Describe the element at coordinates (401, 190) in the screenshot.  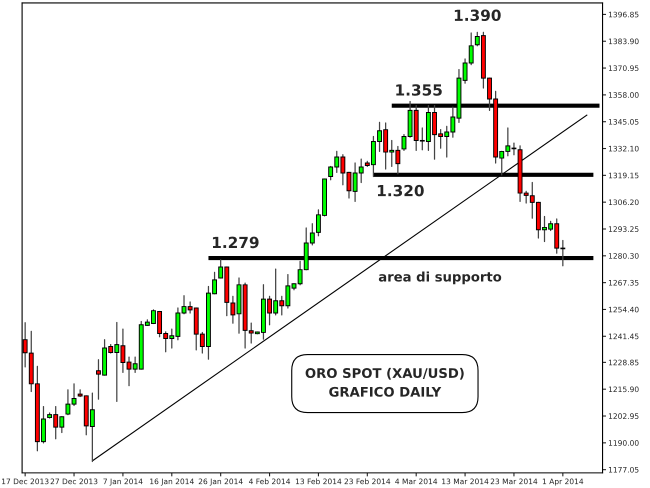
I see `series-label: 1.320` at that location.